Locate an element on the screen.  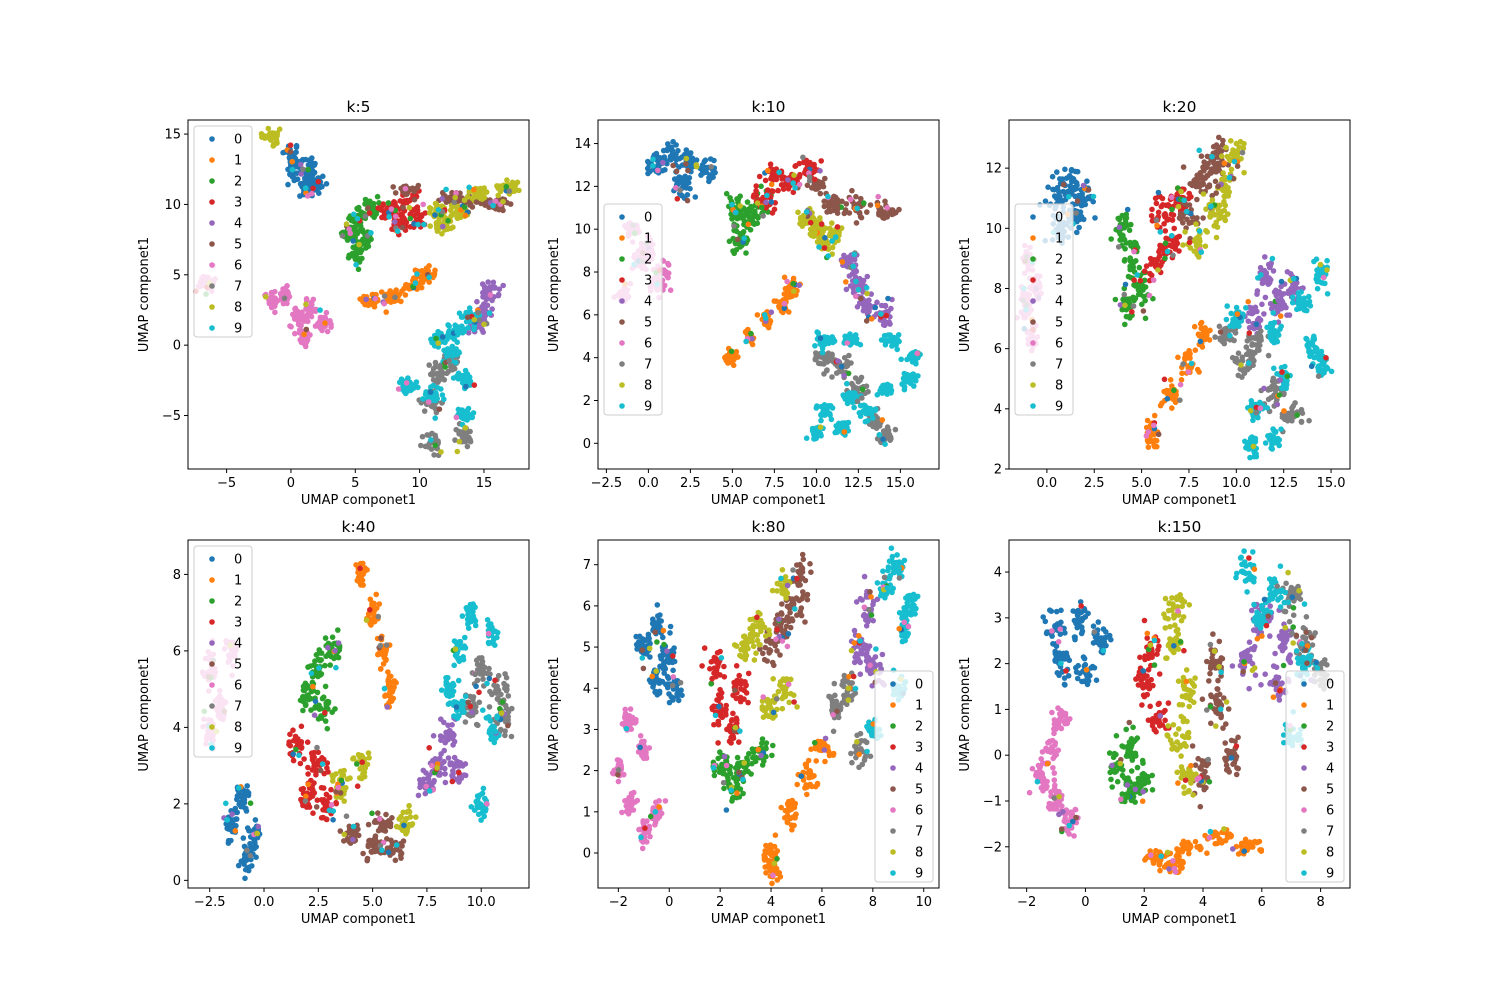
x-axis-label: UMAP componet1 is located at coordinates (1179, 500).